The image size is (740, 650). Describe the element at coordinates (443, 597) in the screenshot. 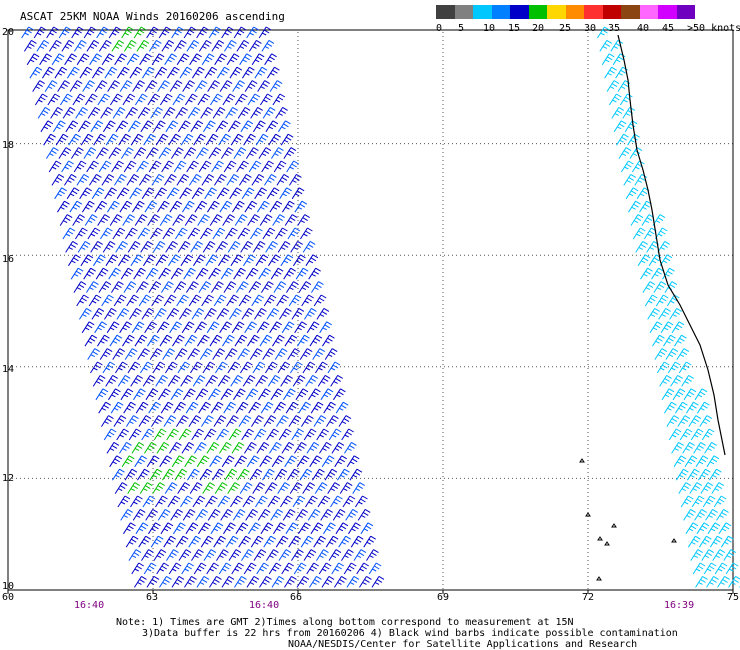

I see `lon-label-69: 69` at that location.